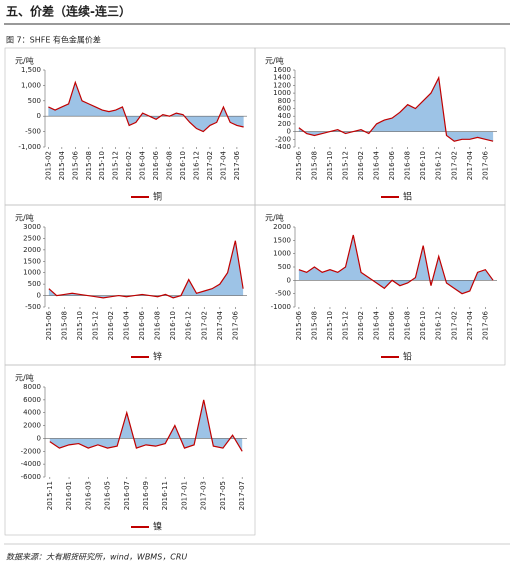 The image size is (514, 570). Describe the element at coordinates (32, 413) in the screenshot. I see `y-tick-label: 4000` at that location.